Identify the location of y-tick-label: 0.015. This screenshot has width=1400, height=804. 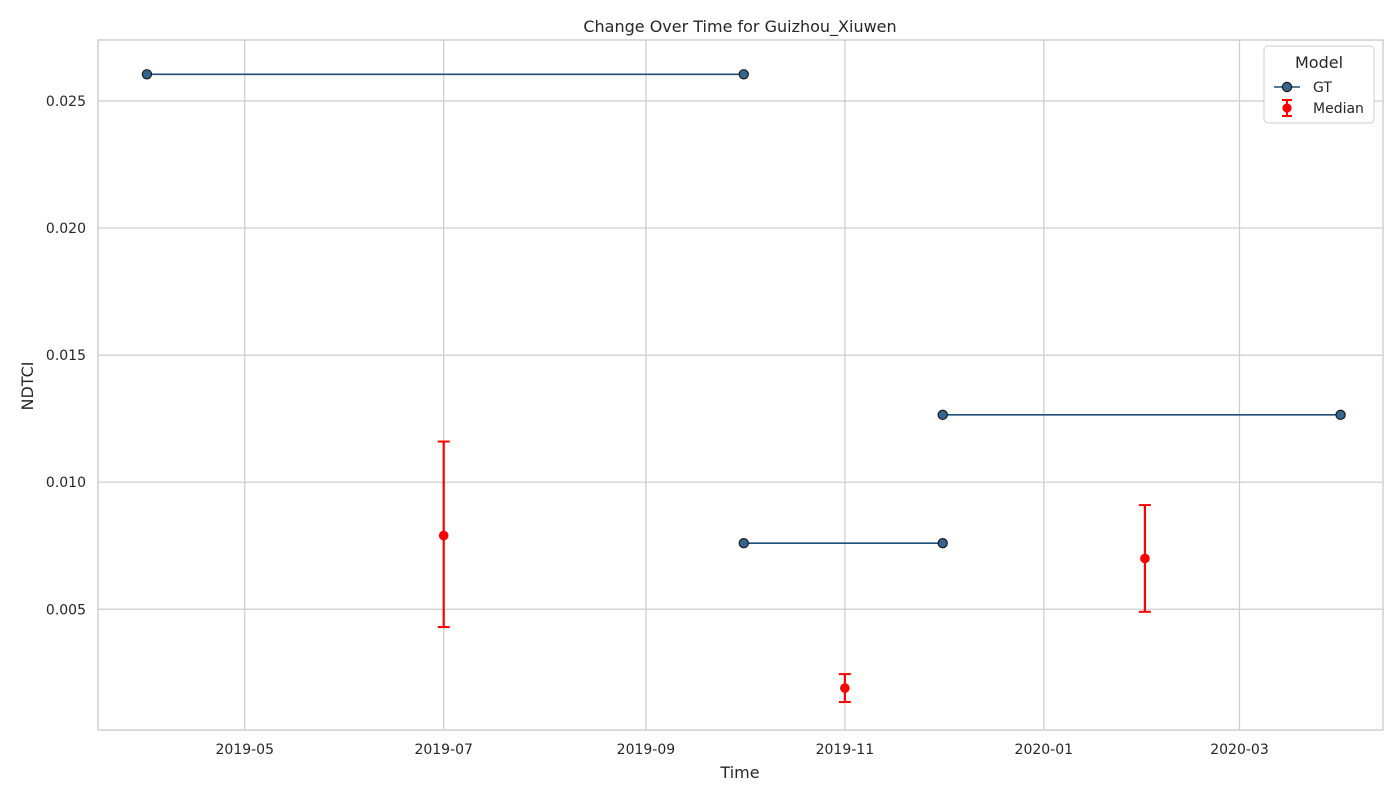
(66, 356).